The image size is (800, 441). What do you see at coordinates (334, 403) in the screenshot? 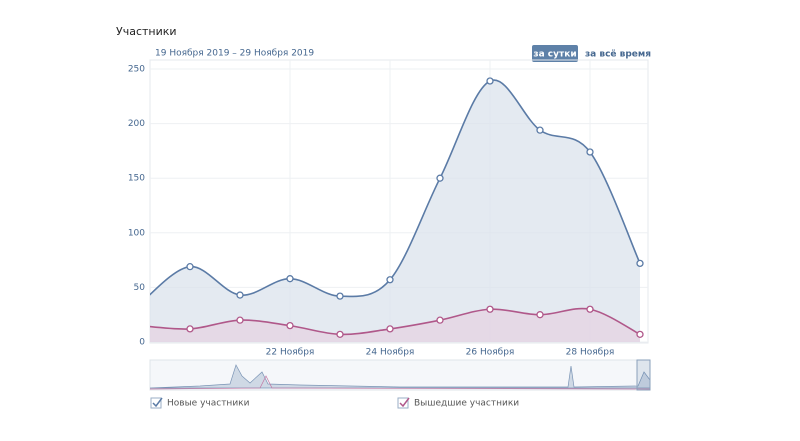
I see `legend: Новые участники Вышедшие участники` at bounding box center [334, 403].